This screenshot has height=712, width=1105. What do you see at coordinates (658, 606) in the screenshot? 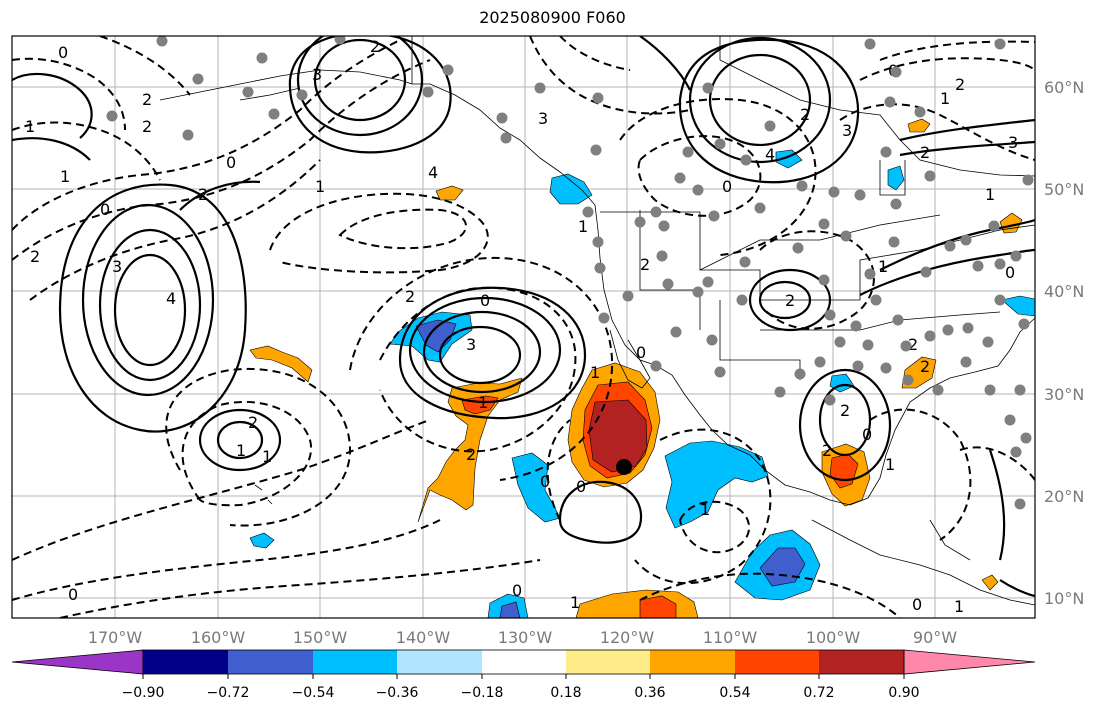
I see `shade-red-south` at bounding box center [658, 606].